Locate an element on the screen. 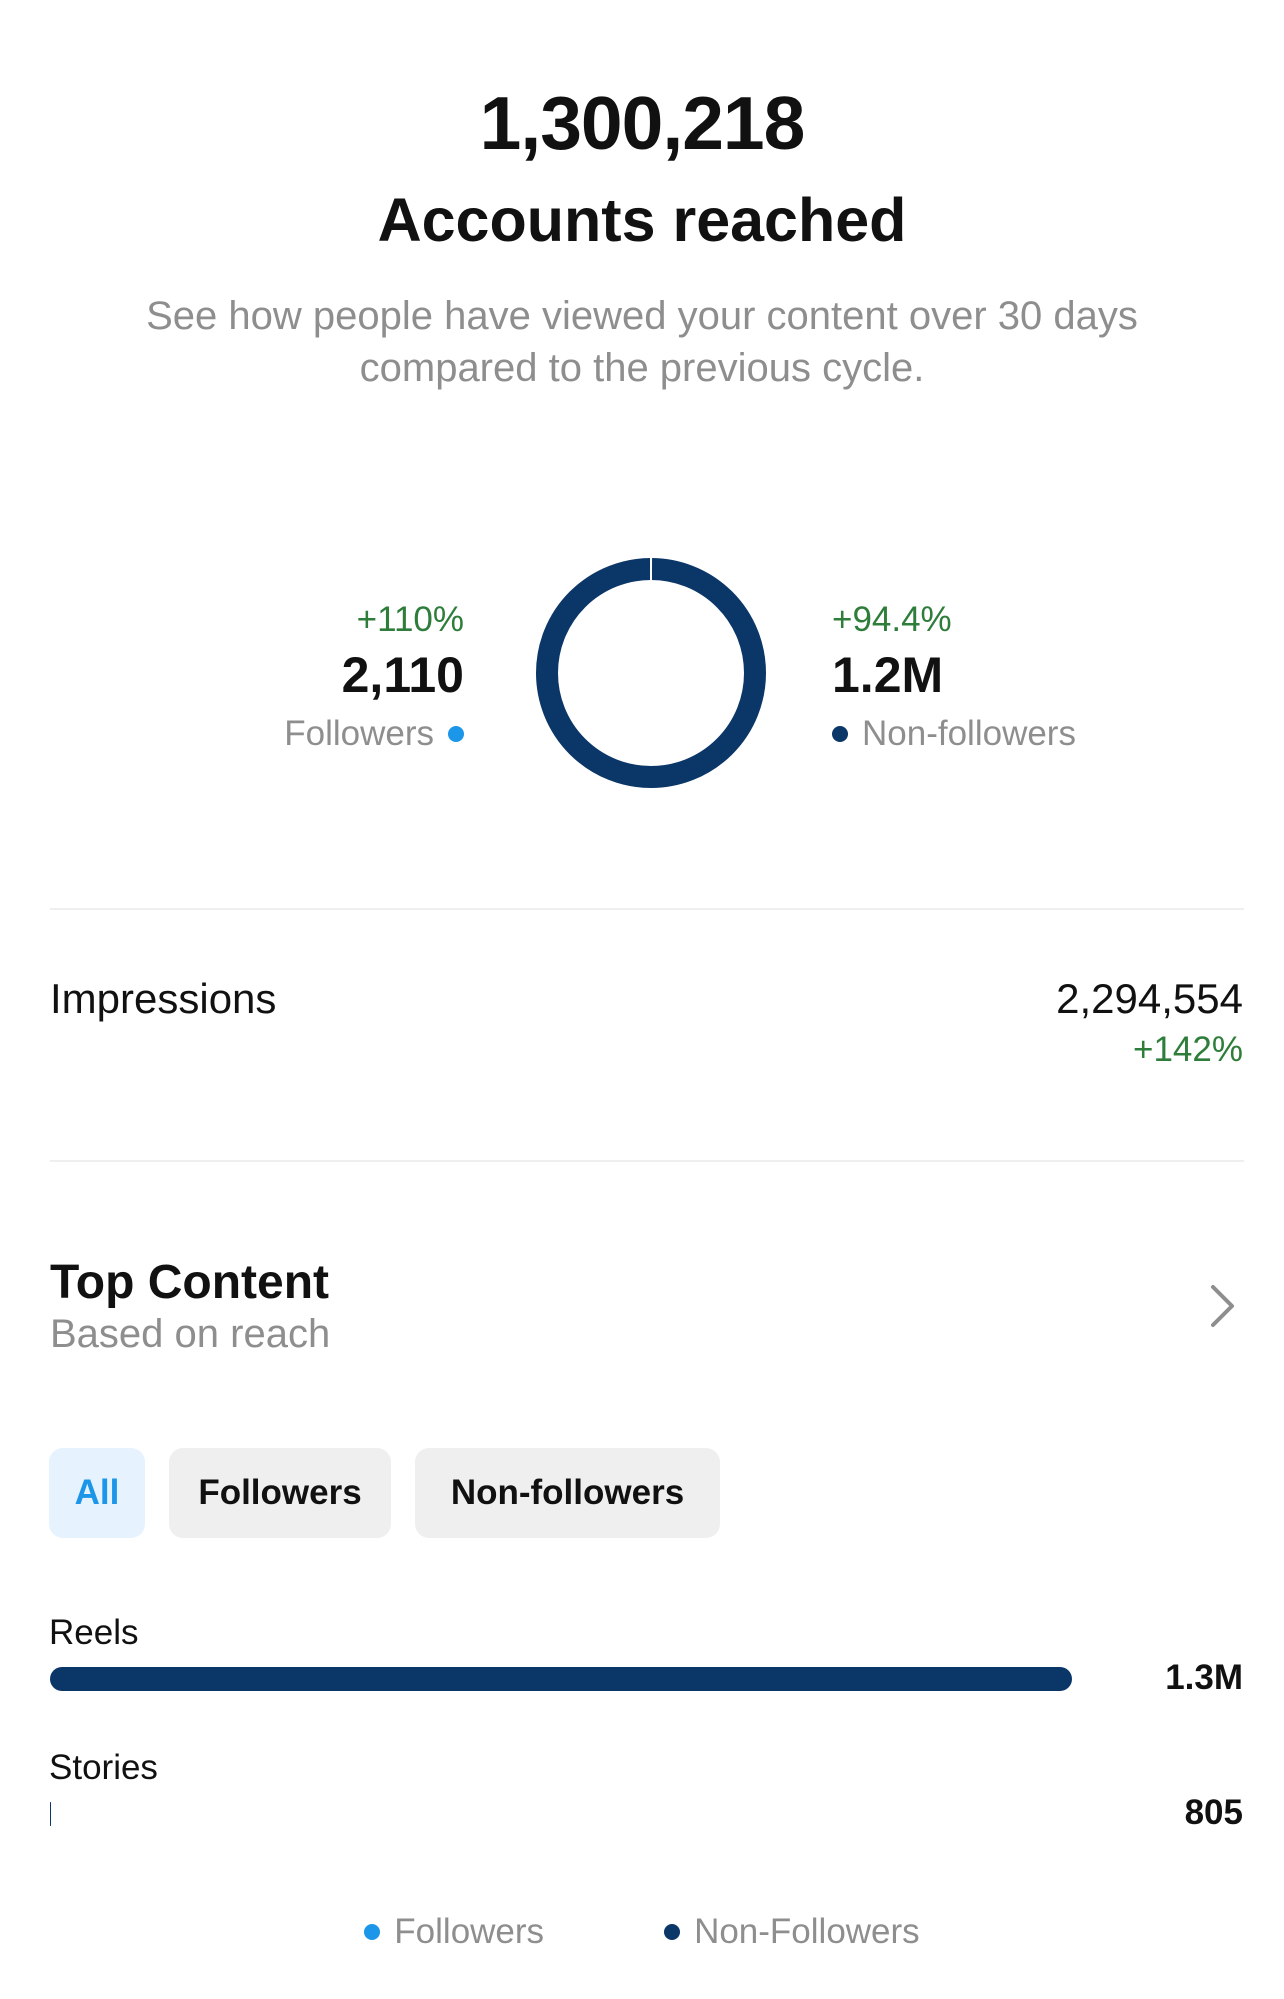 The image size is (1284, 1999). legend-item-non-followers: Non-Followers is located at coordinates (792, 1932).